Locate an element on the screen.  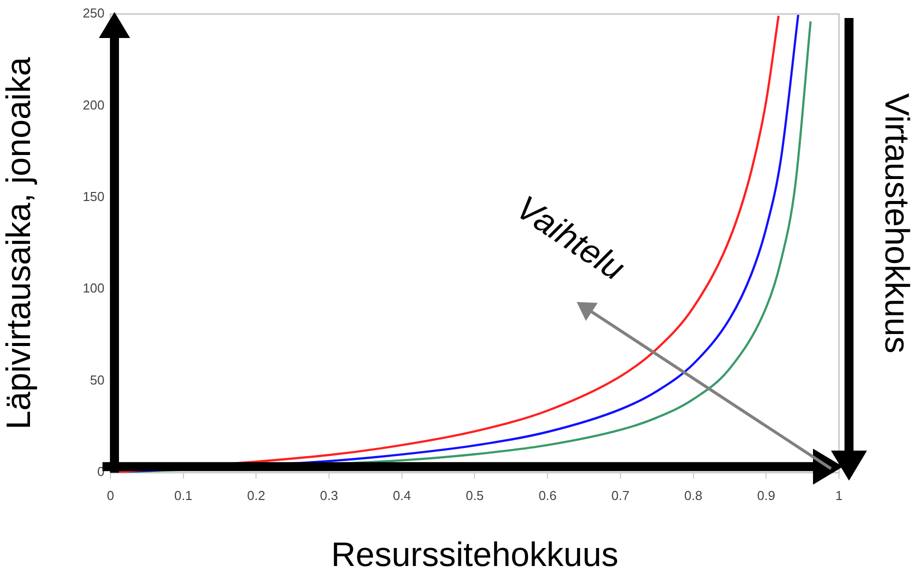
y-tick-label: 50 is located at coordinates (97, 380).